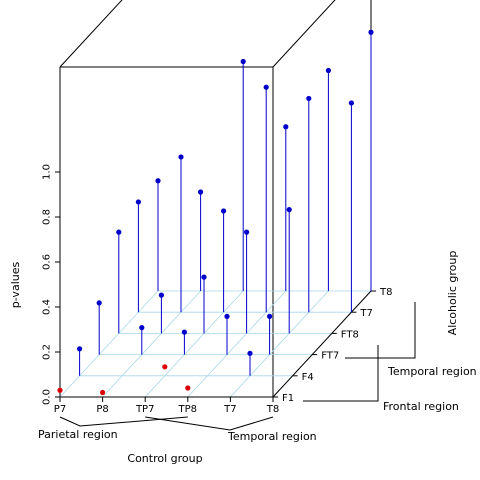  Describe the element at coordinates (209, 423) in the screenshot. I see `x-region-bracket-temporal` at that location.